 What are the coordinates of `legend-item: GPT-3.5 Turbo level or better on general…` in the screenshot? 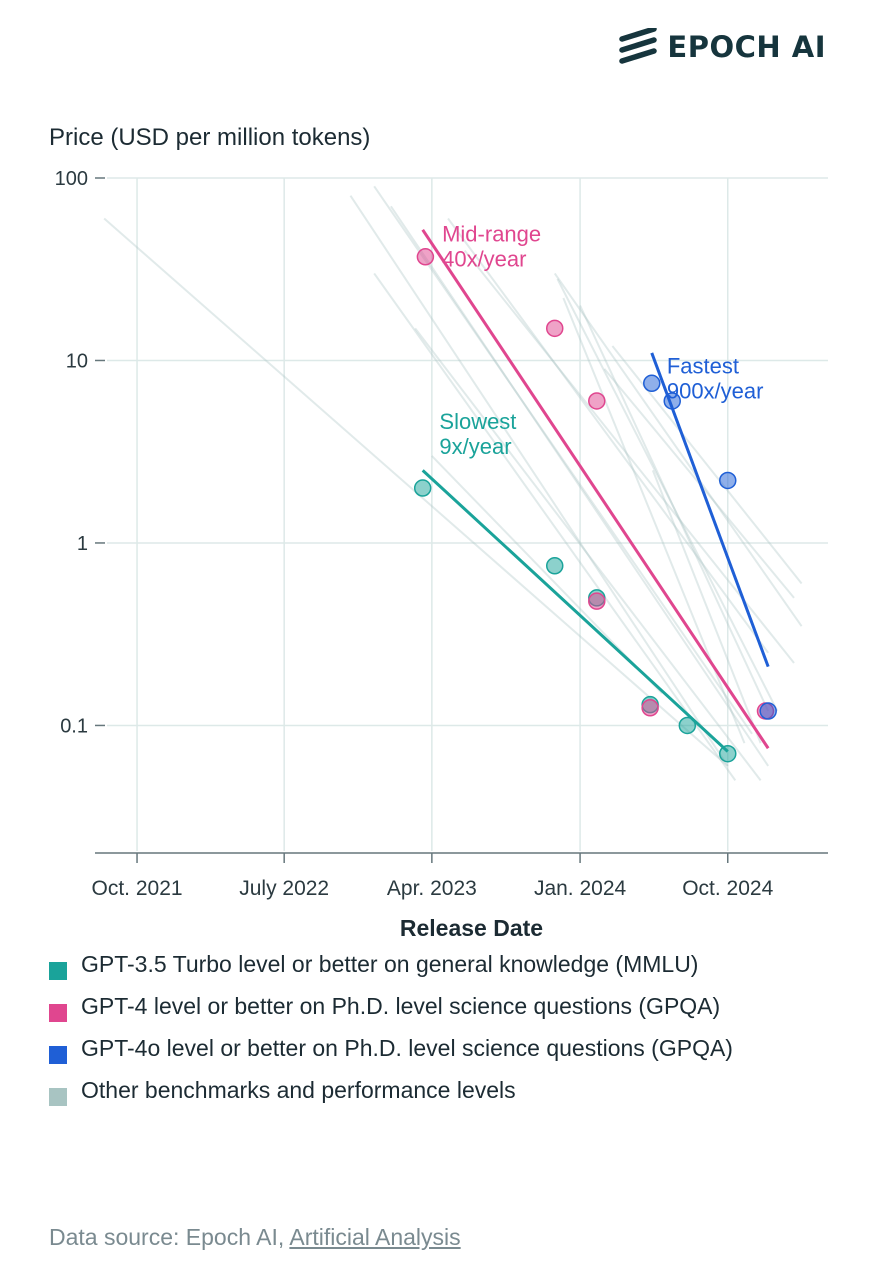 It's located at (439, 965).